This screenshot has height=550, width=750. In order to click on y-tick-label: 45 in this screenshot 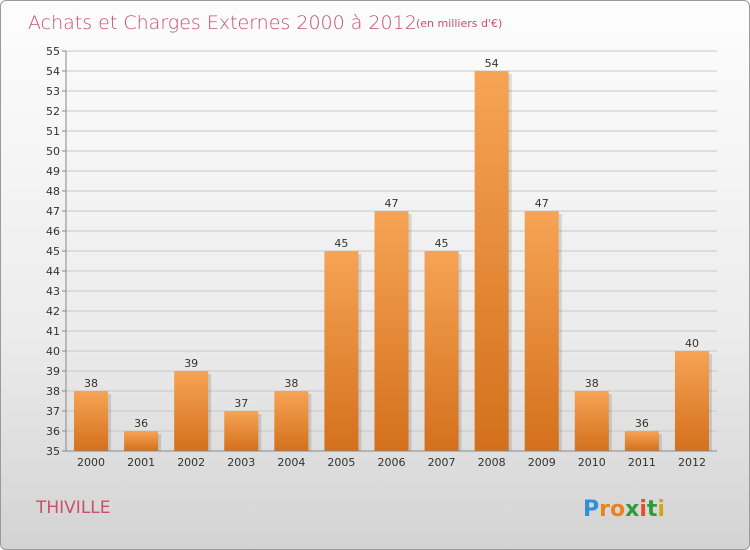, I will do `click(53, 251)`.